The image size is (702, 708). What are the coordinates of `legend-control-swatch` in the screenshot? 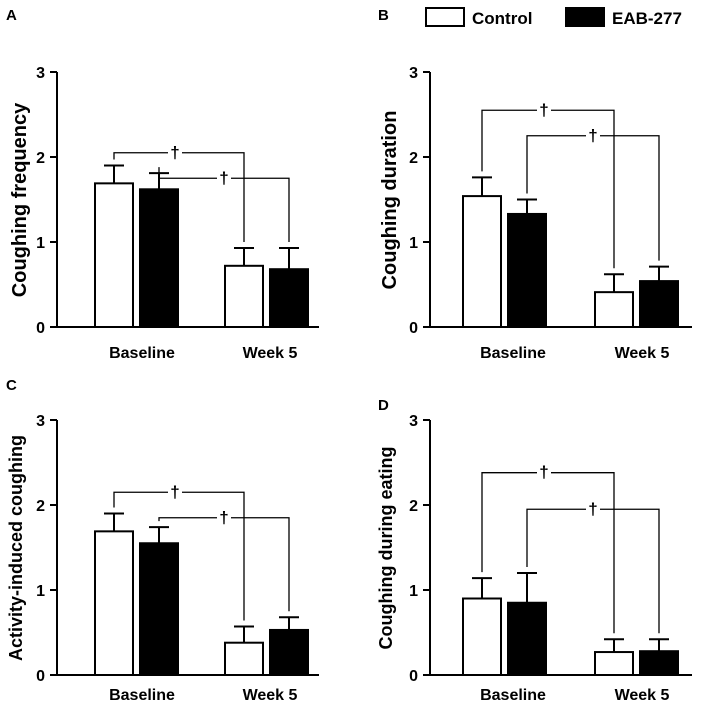 It's located at (445, 17).